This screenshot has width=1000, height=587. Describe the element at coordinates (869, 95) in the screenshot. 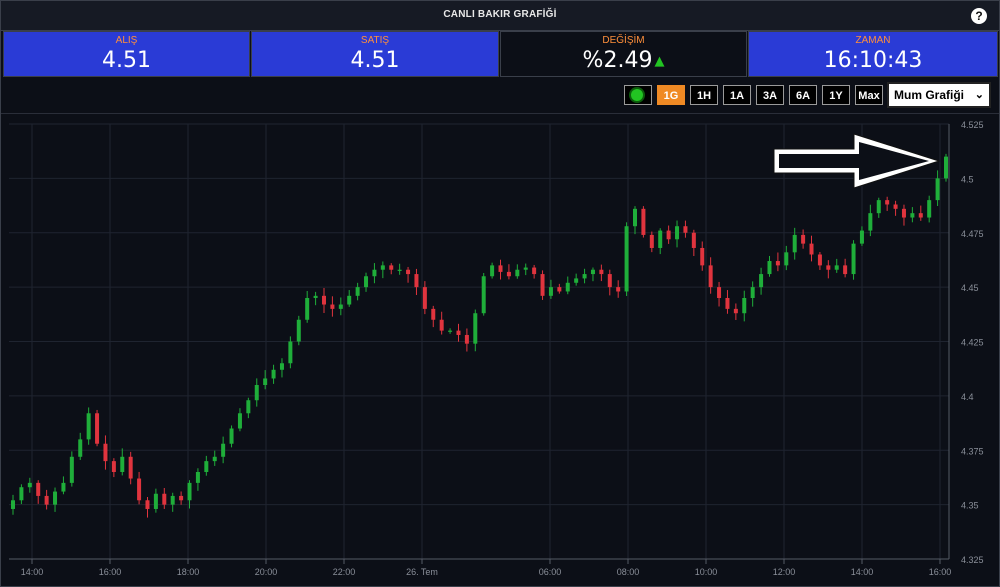

I see `range-button-max: Max` at that location.